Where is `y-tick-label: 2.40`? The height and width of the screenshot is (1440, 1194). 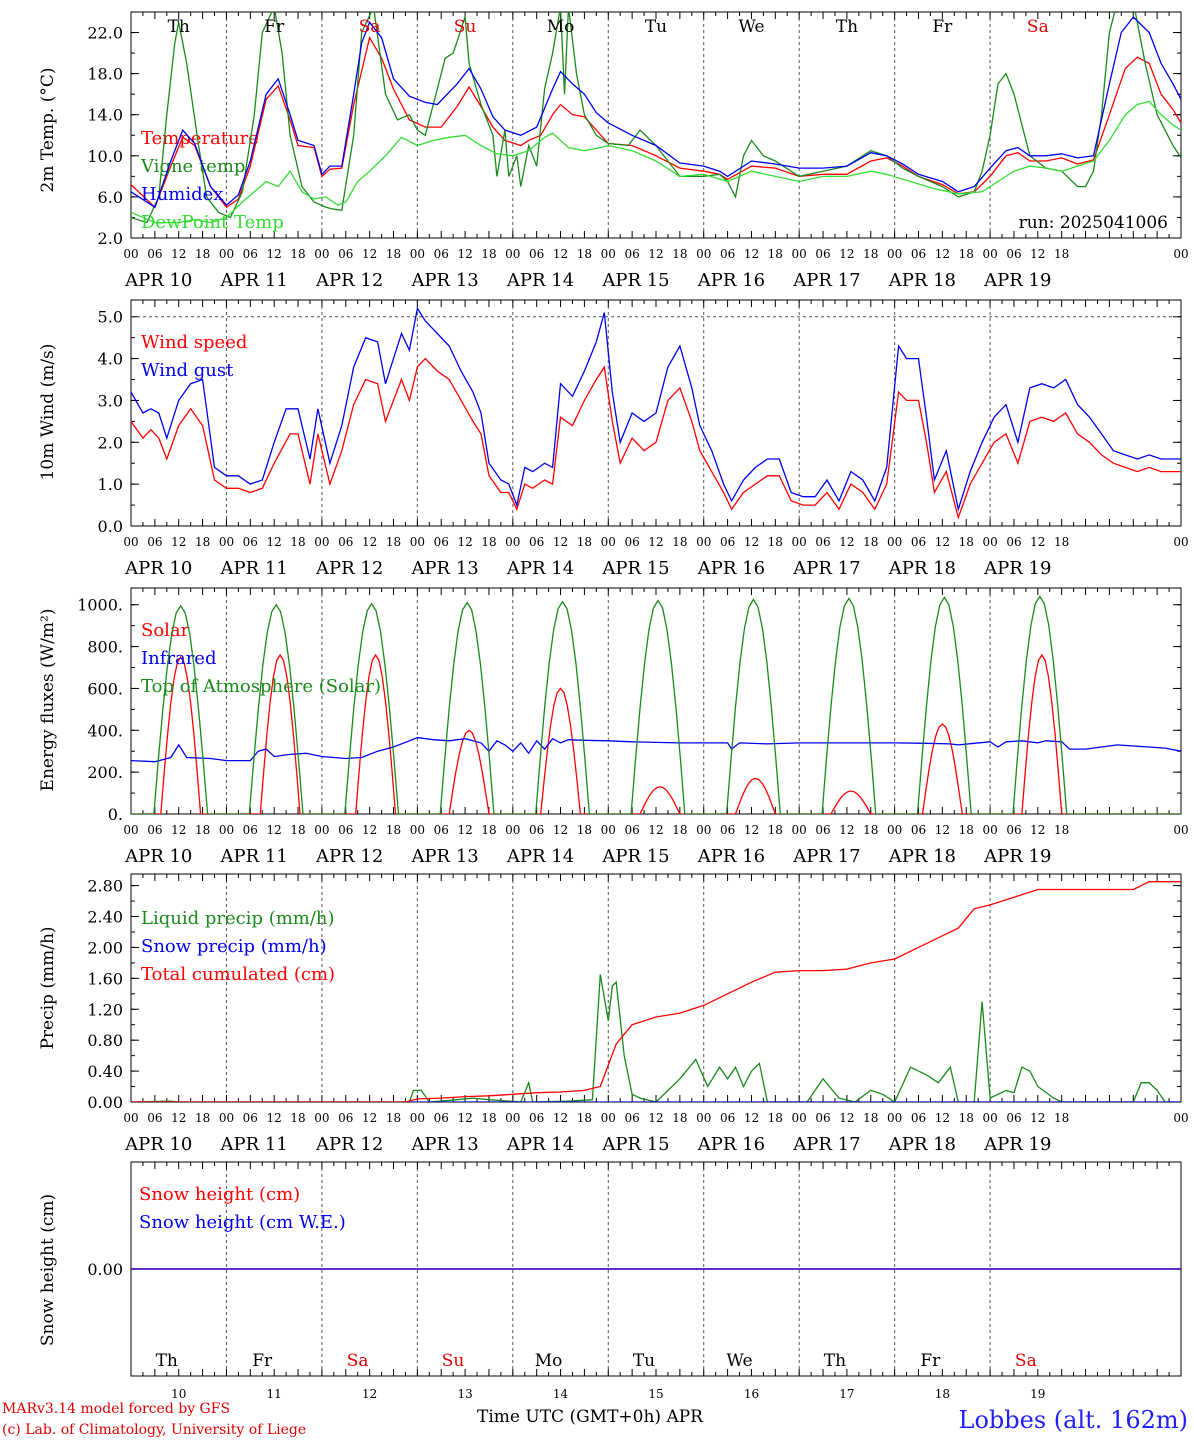 y-tick-label: 2.40 is located at coordinates (105, 917).